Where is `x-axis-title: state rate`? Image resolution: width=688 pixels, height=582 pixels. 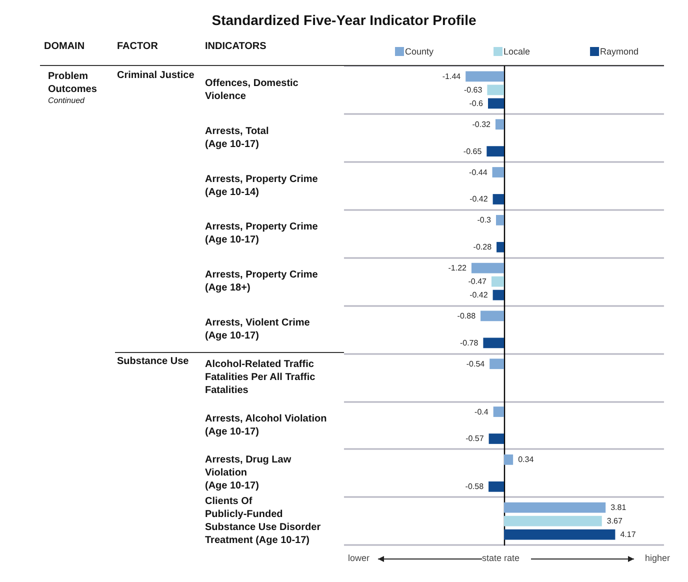 x-axis-title: state rate is located at coordinates (501, 558).